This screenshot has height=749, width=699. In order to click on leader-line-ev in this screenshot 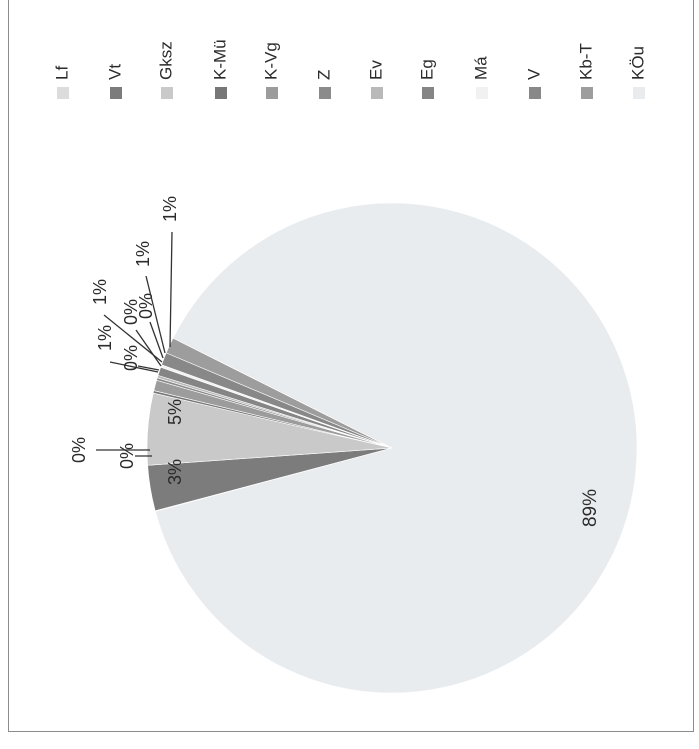, I will do `click(148, 348)`.